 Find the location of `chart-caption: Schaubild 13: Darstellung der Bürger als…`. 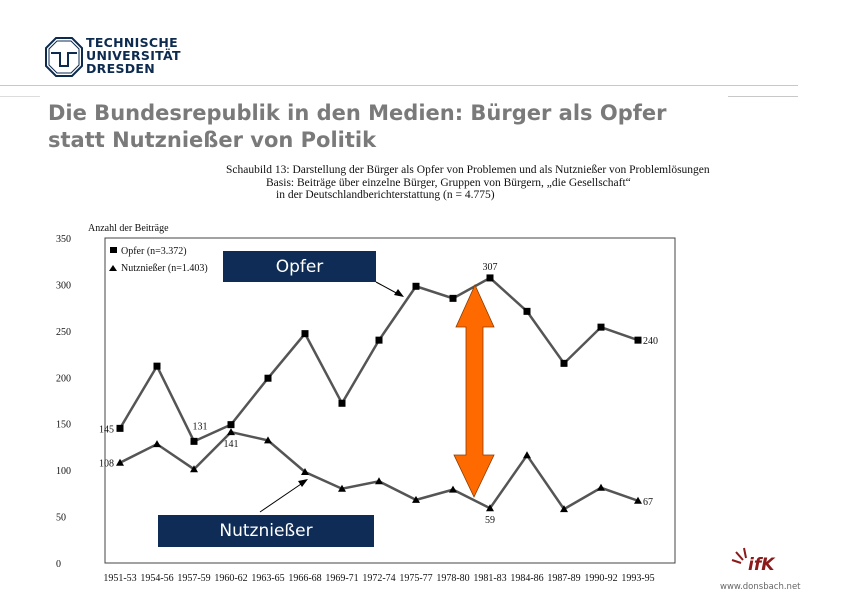

chart-caption: Schaubild 13: Darstellung der Bürger als… is located at coordinates (468, 183).